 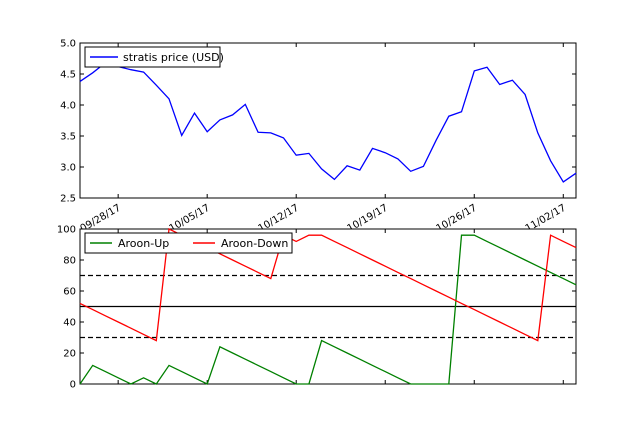 What do you see at coordinates (143, 243) in the screenshot?
I see `aroon-up-legend-label: Aroon-Up` at bounding box center [143, 243].